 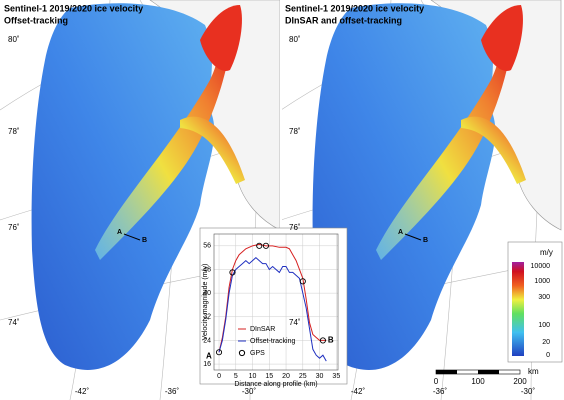 What do you see at coordinates (275, 384) in the screenshot?
I see `x-axis-label: Distance along profile (km)` at bounding box center [275, 384].